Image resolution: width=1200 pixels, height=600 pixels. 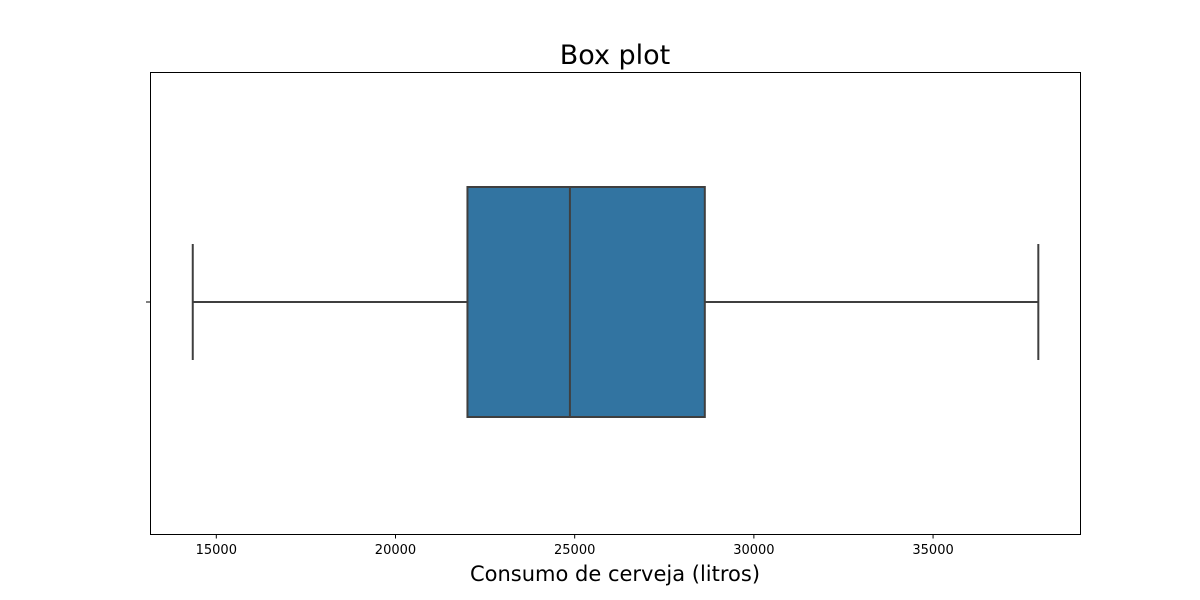 What do you see at coordinates (395, 550) in the screenshot?
I see `x-tick-label: 20000` at bounding box center [395, 550].